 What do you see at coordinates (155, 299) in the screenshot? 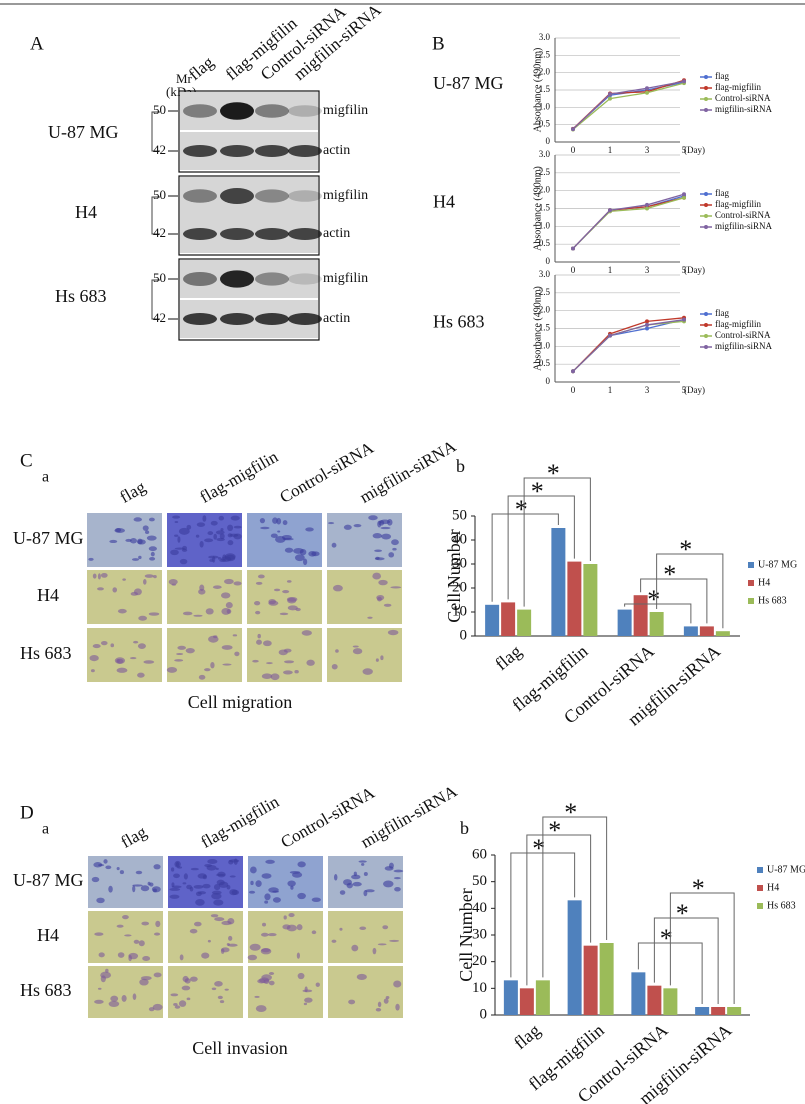
I see `bracket` at bounding box center [155, 299].